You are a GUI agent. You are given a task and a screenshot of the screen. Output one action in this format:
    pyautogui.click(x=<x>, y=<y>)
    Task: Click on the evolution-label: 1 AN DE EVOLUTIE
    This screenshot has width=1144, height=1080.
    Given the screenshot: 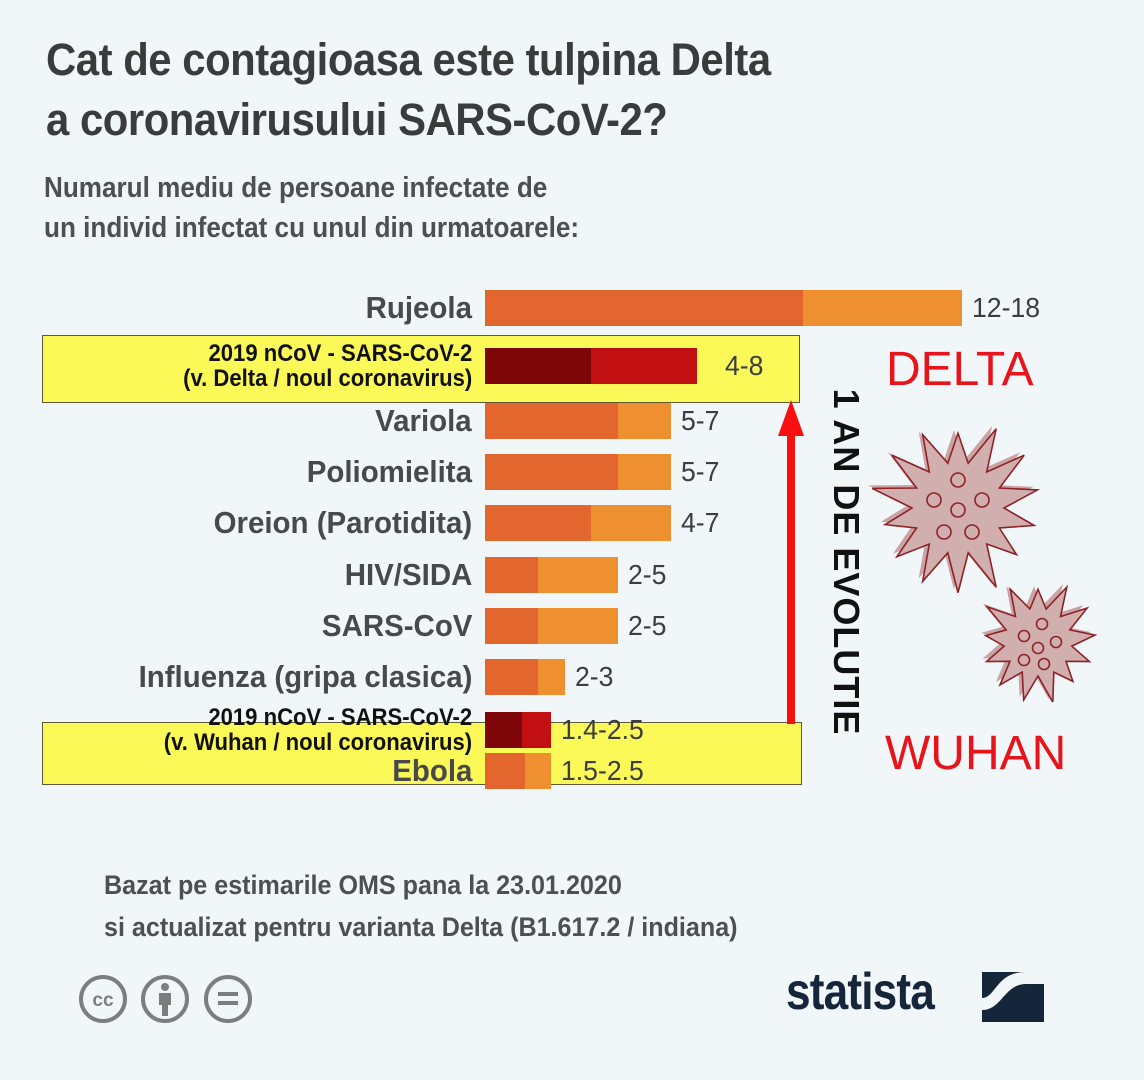 What is the action you would take?
    pyautogui.click(x=846, y=562)
    